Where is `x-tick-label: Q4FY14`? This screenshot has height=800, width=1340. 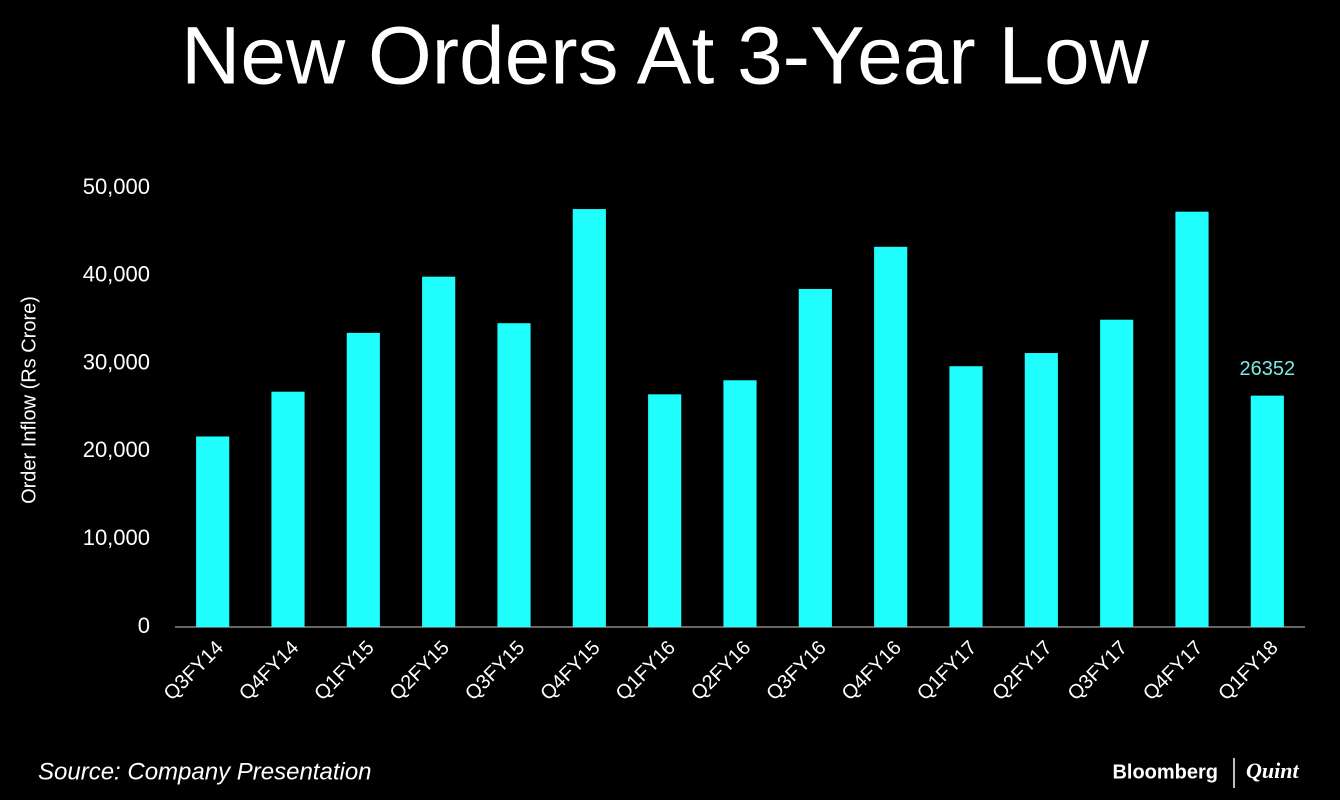
x-tick-label: Q4FY14 is located at coordinates (269, 671).